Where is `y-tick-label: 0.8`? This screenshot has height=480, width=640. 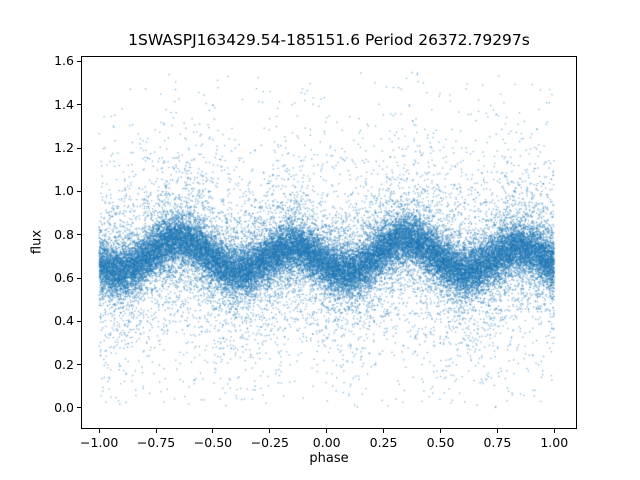
y-tick-label: 0.8 is located at coordinates (64, 234).